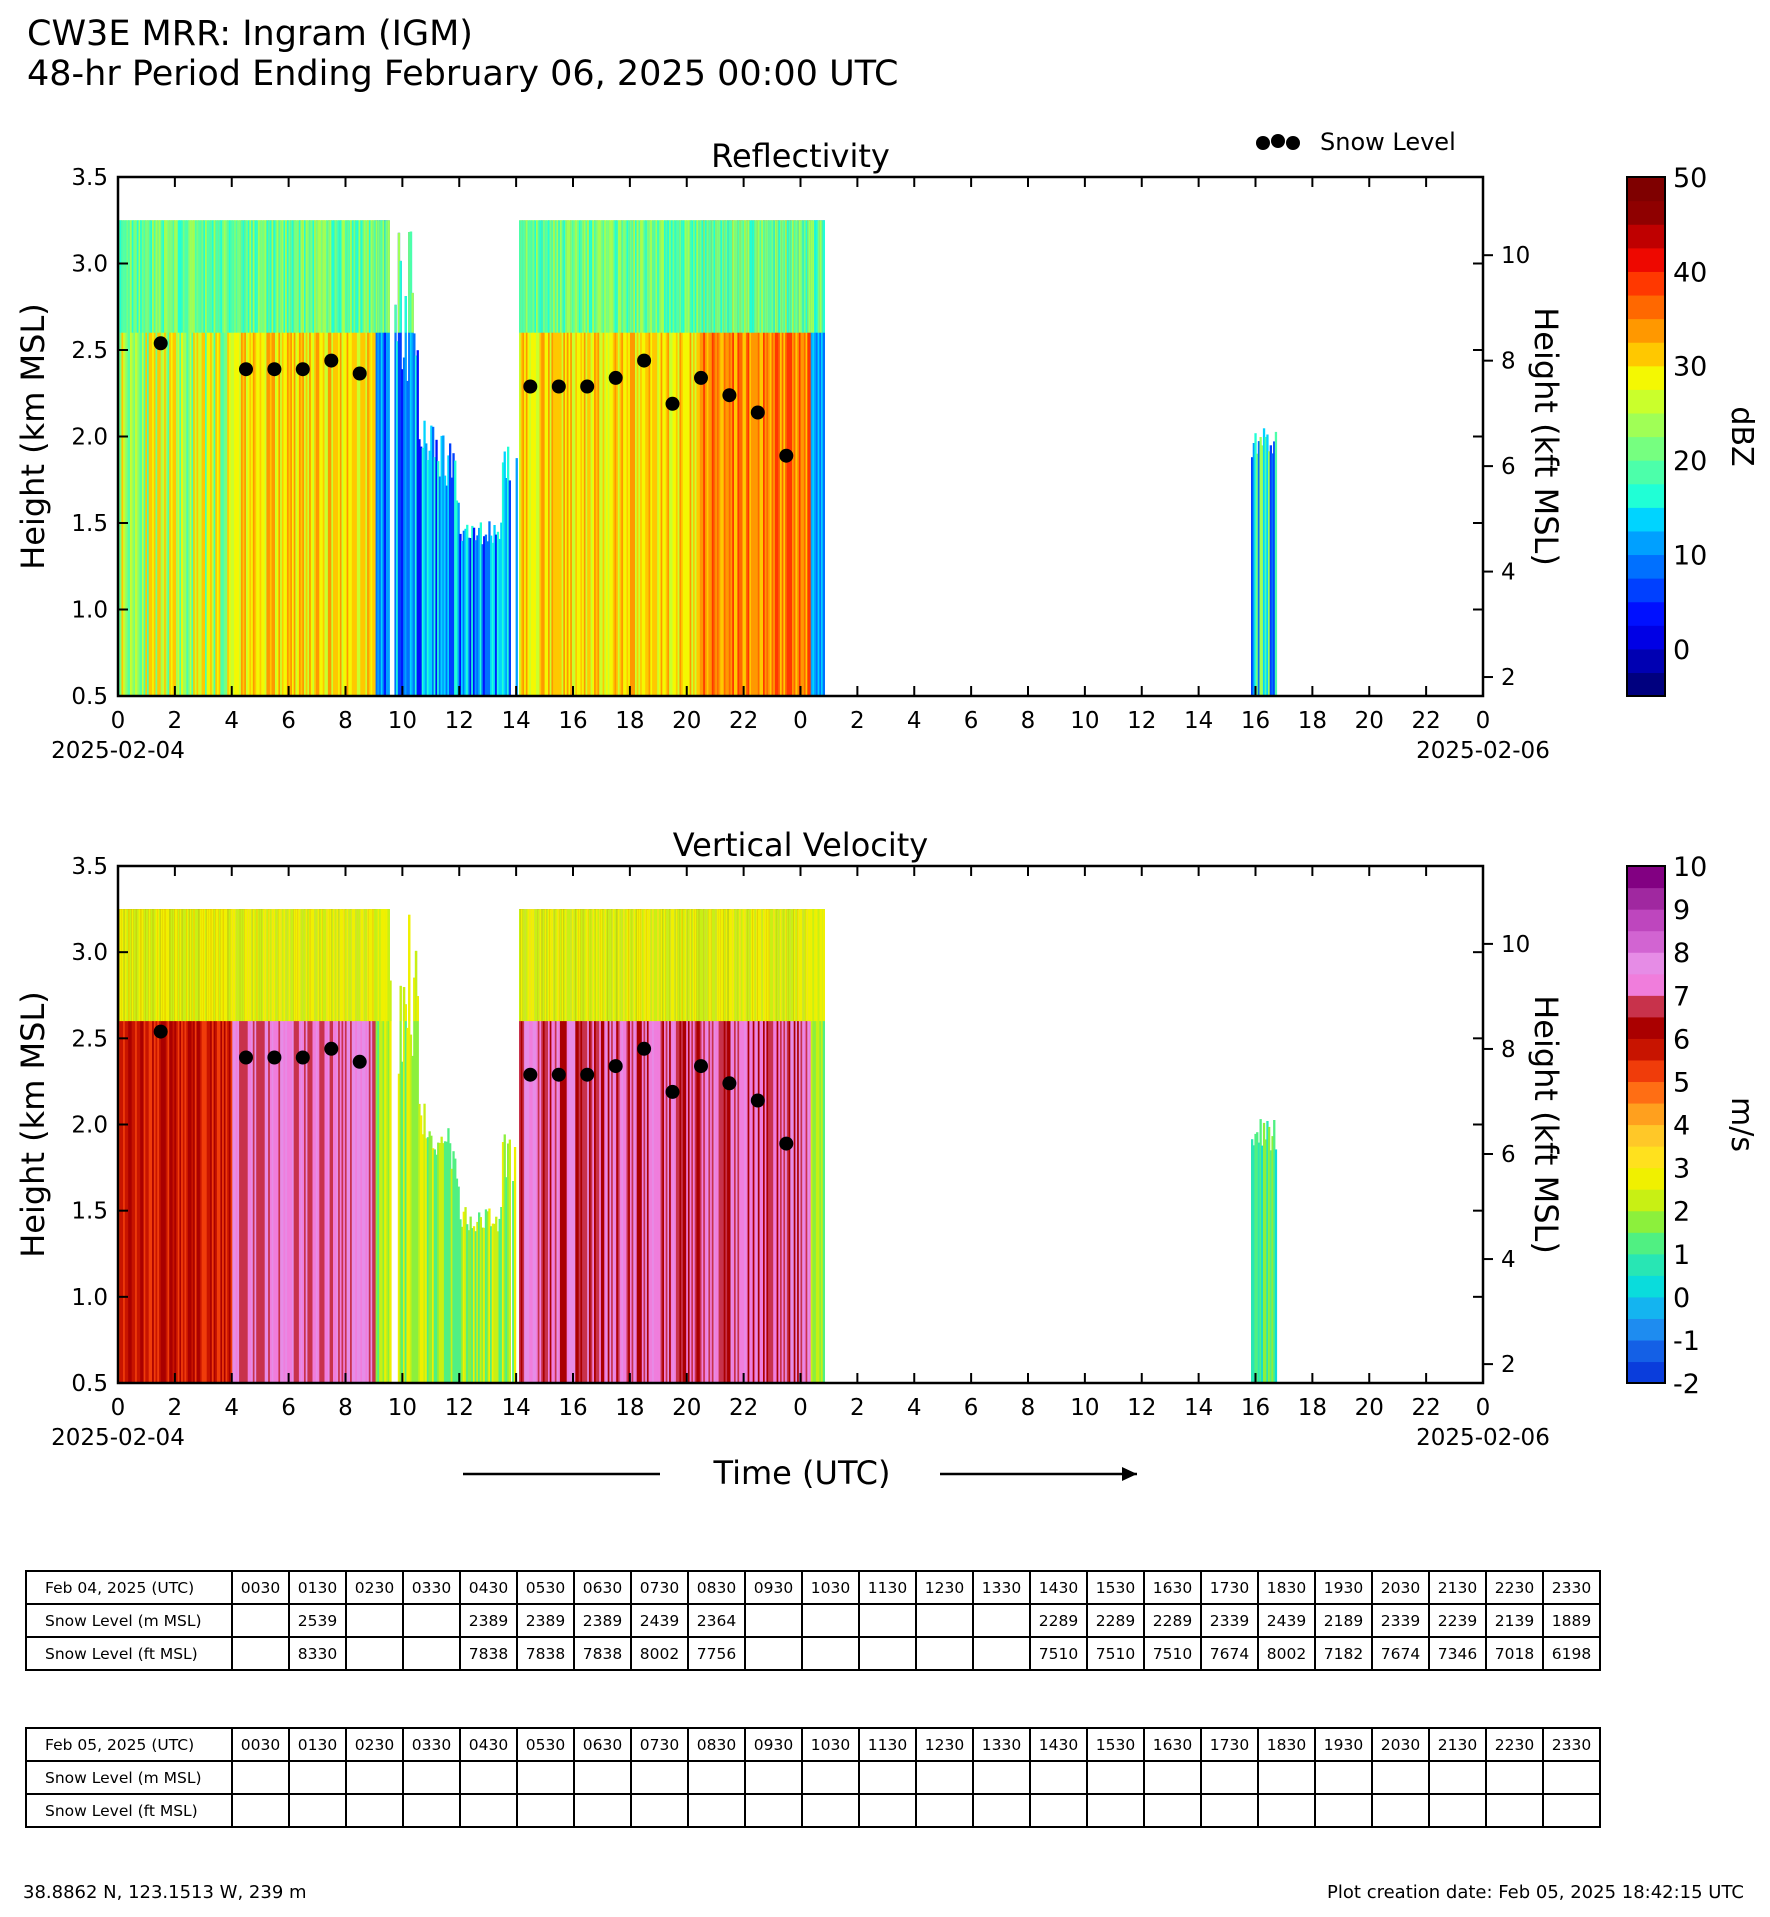 The image size is (1770, 1917). I want to click on legend-dot, so click(1293, 143).